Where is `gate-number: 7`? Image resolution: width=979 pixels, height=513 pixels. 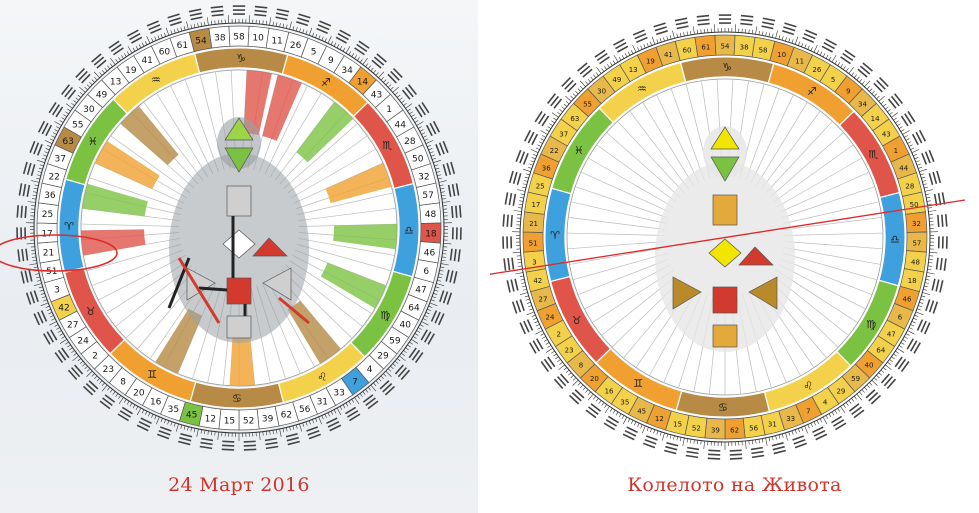
gate-number: 7 is located at coordinates (808, 411).